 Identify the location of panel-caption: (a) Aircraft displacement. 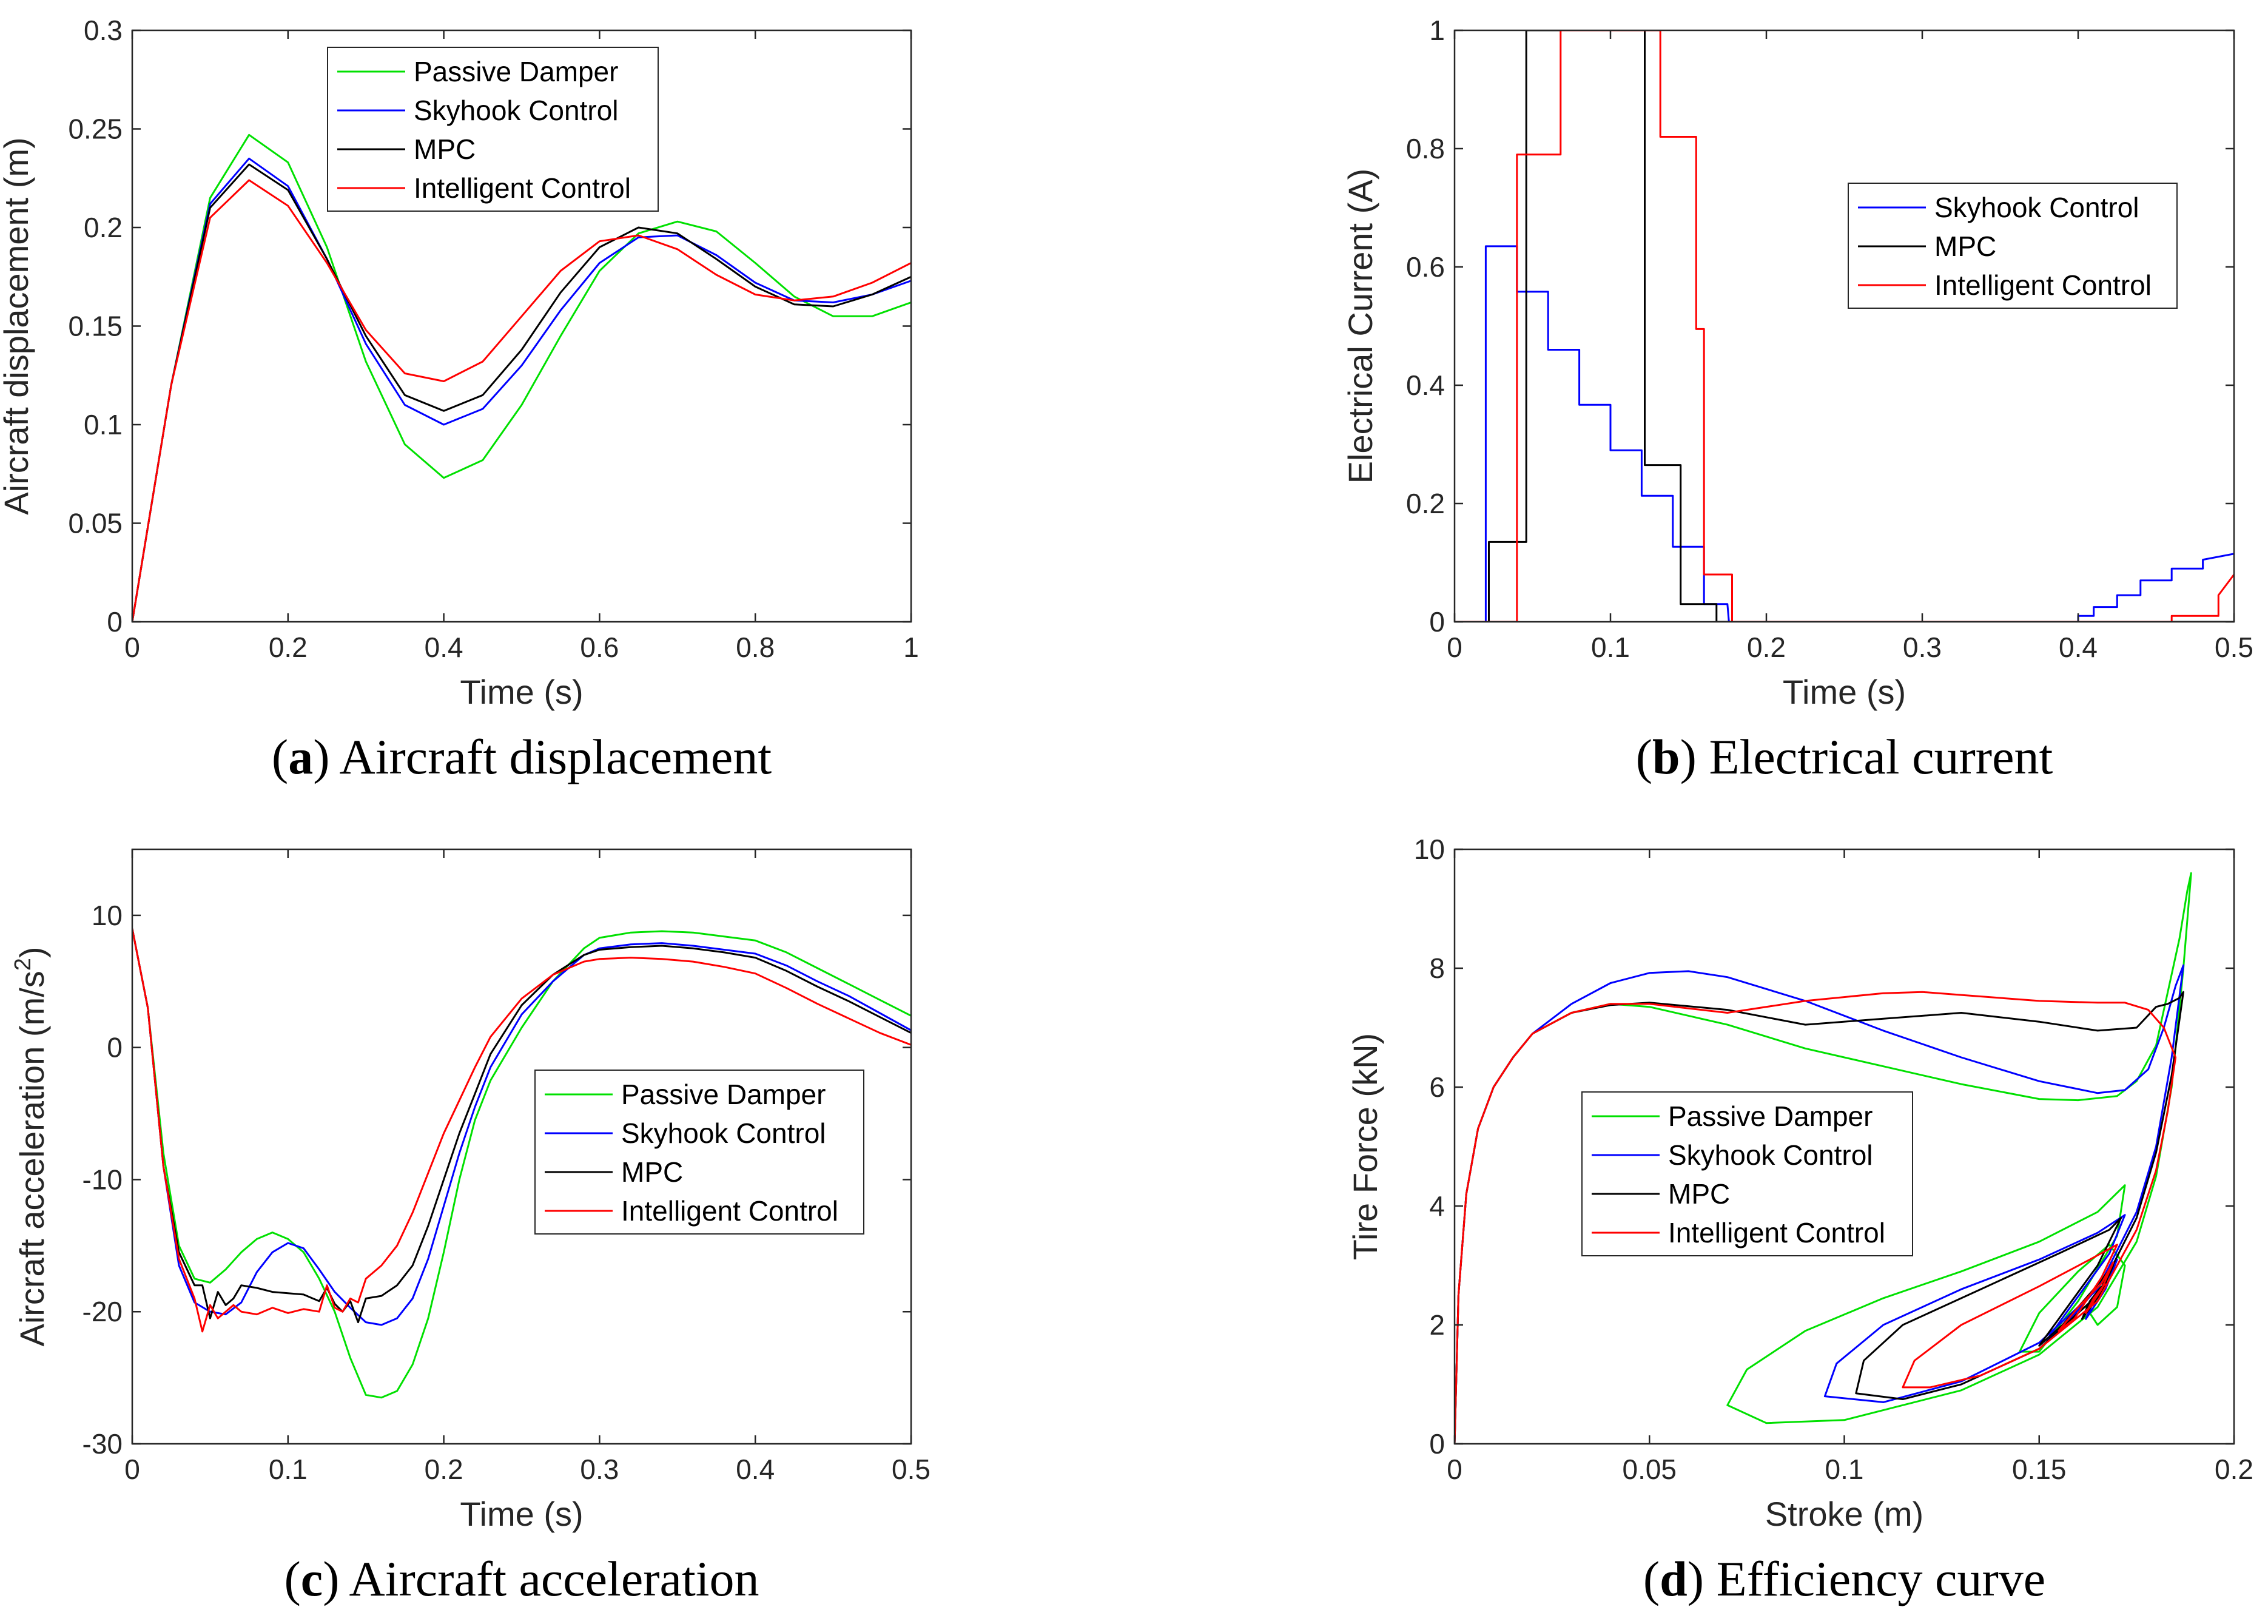
(522, 756).